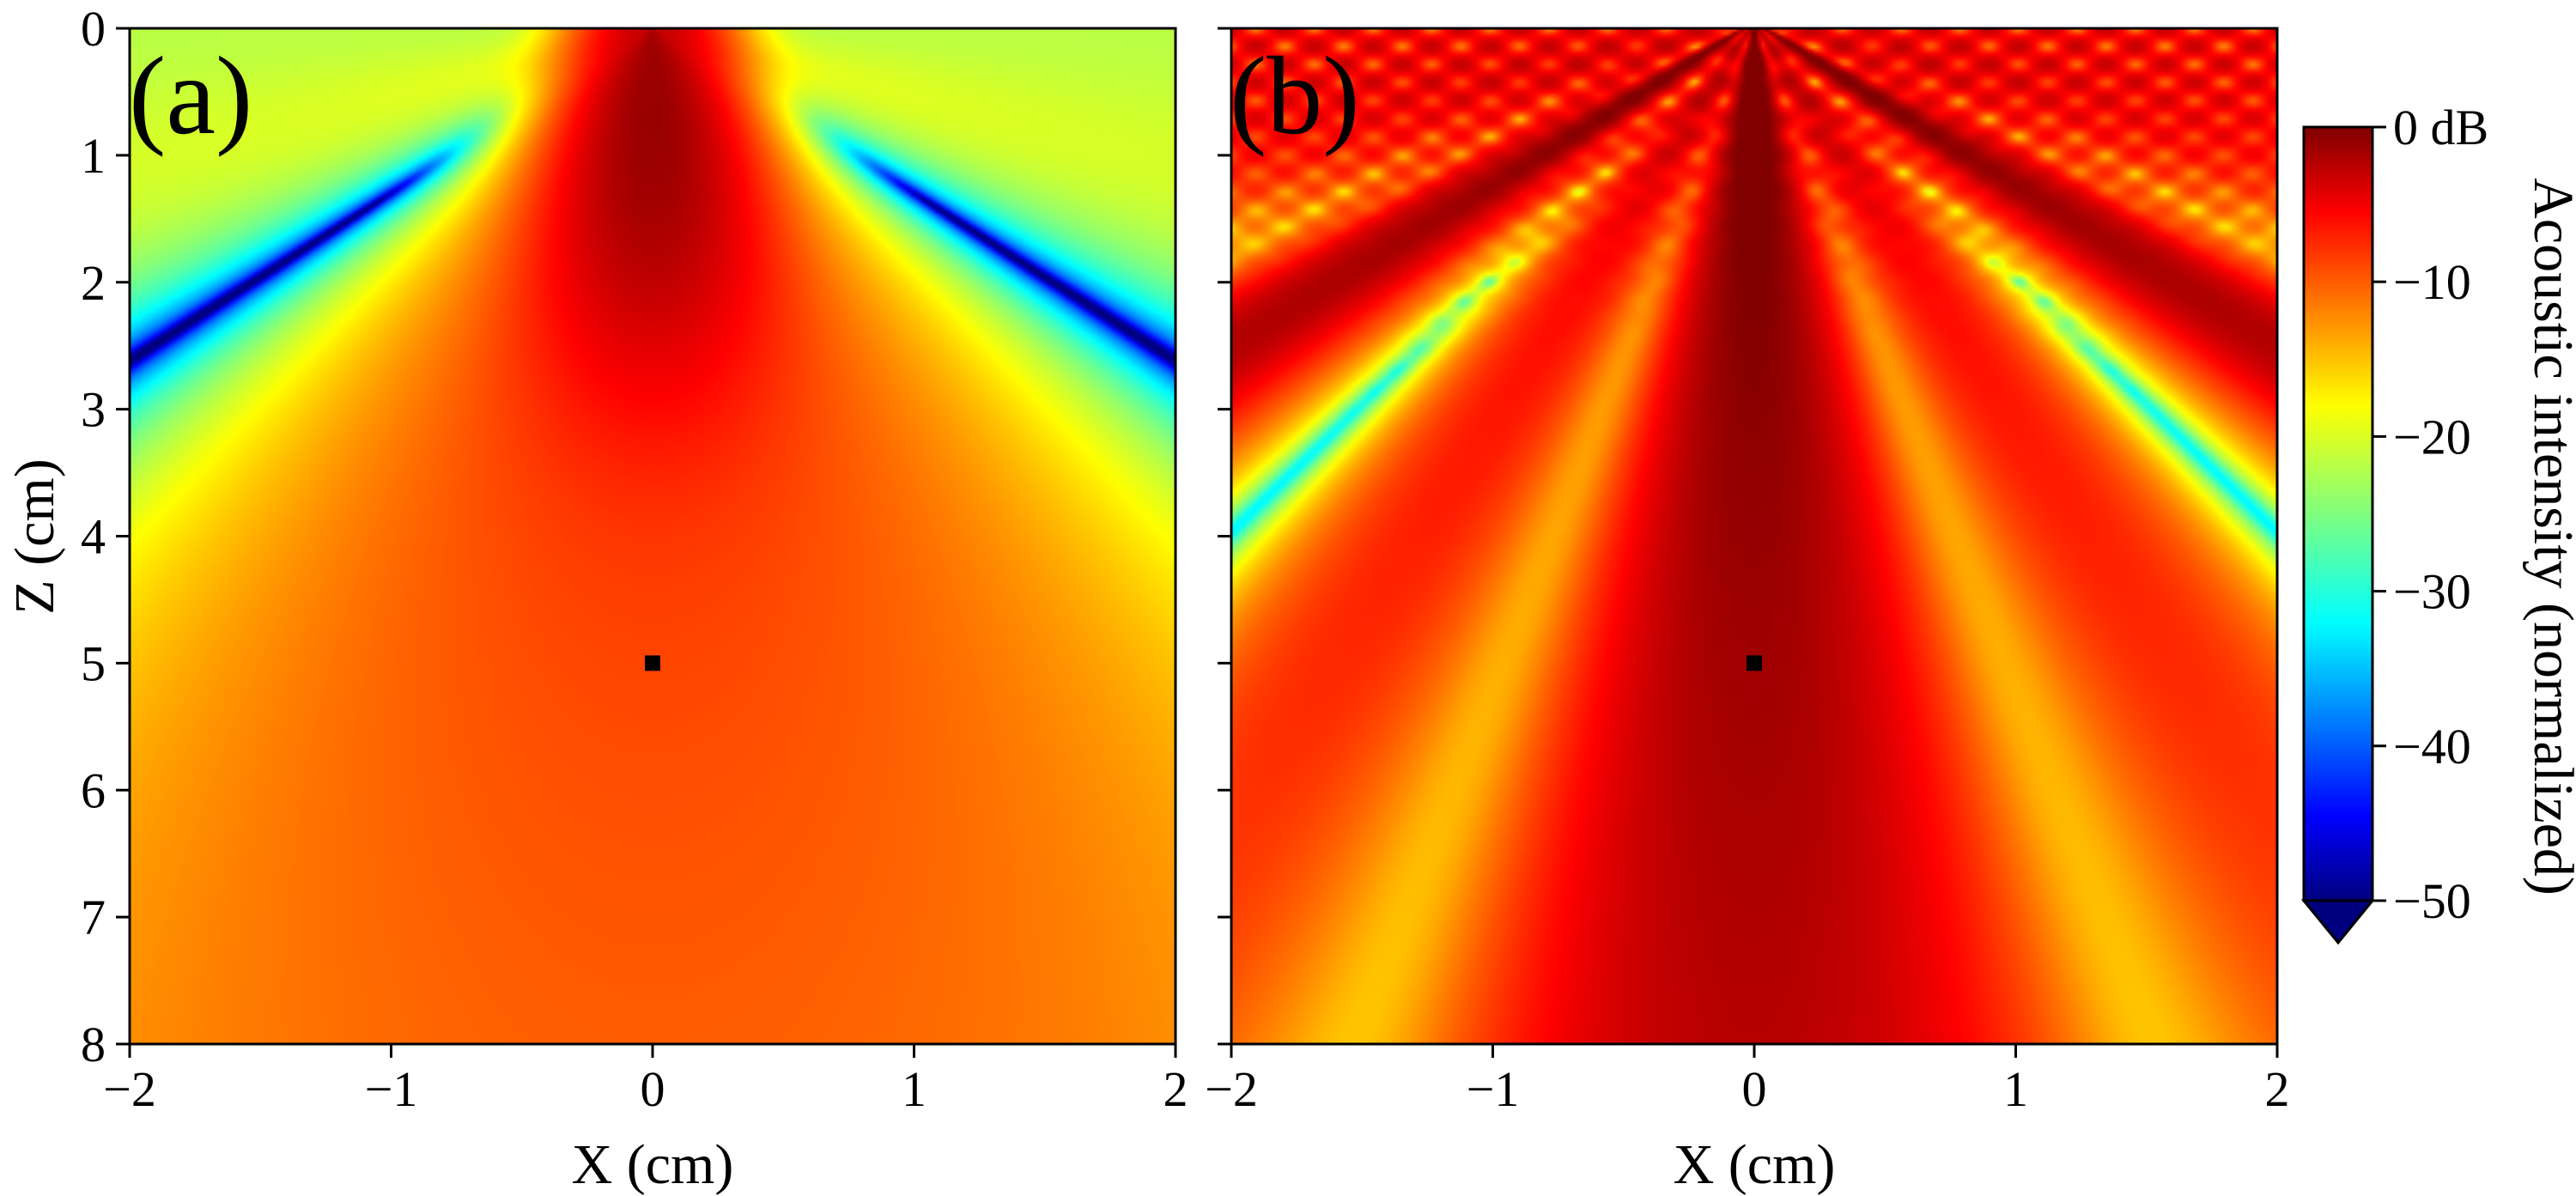 The height and width of the screenshot is (1196, 2576). I want to click on x-axis-title-a: X (cm), so click(653, 1164).